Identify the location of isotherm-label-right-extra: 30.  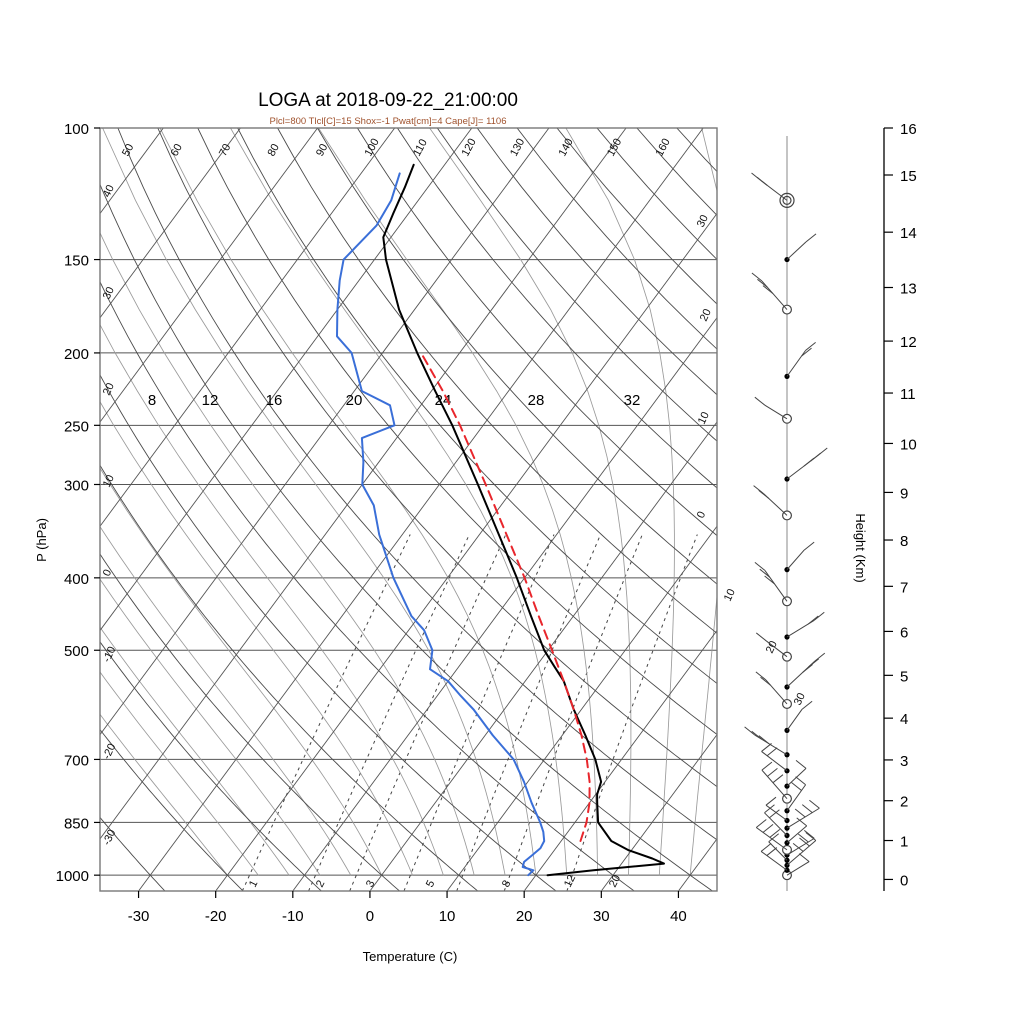
(800, 699).